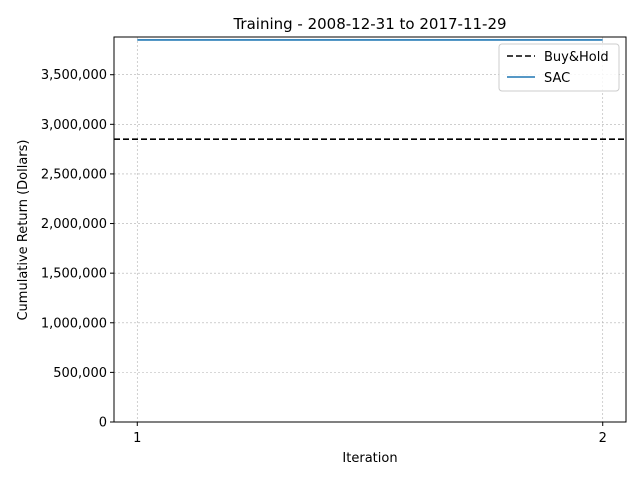 This screenshot has height=480, width=640. Describe the element at coordinates (23, 229) in the screenshot. I see `y-axis-title: Cumulative Return (Dollars)` at that location.